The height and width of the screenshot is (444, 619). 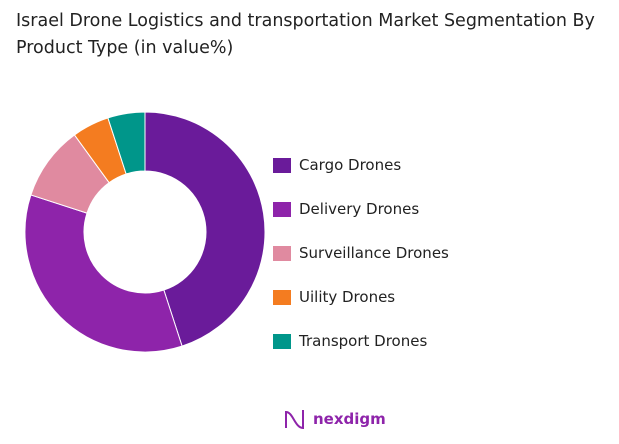 I want to click on legend-label: Transport Drones, so click(x=363, y=341).